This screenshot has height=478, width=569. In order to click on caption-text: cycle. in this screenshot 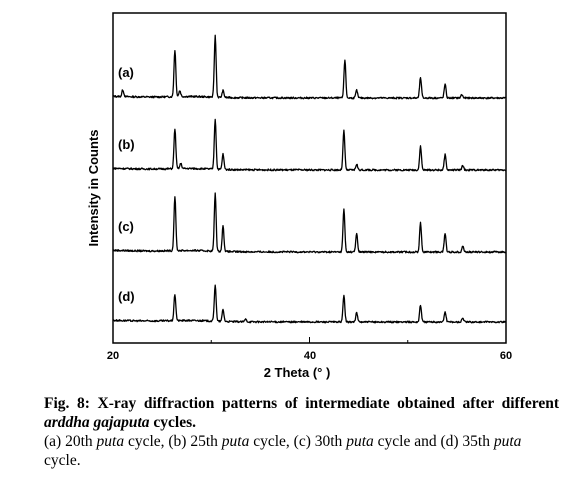, I will do `click(62, 460)`.